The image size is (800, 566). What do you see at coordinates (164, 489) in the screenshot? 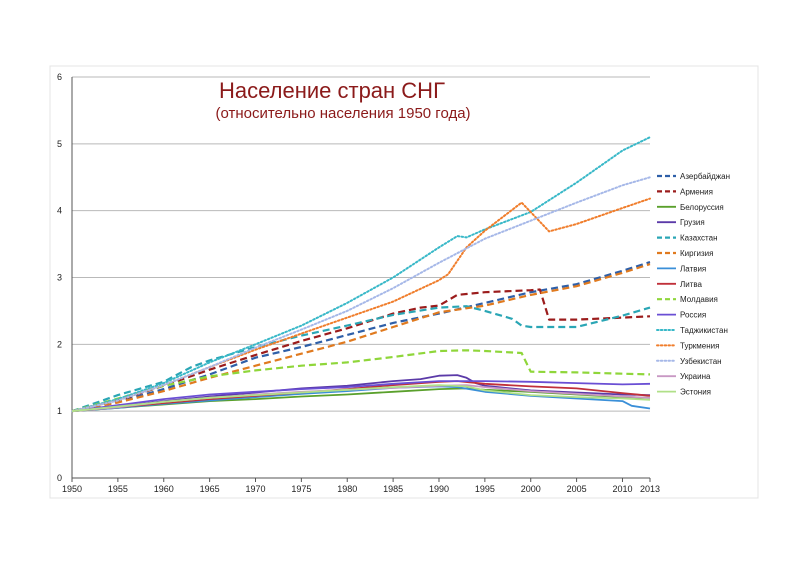
I see `x-tick-label: 1960` at bounding box center [164, 489].